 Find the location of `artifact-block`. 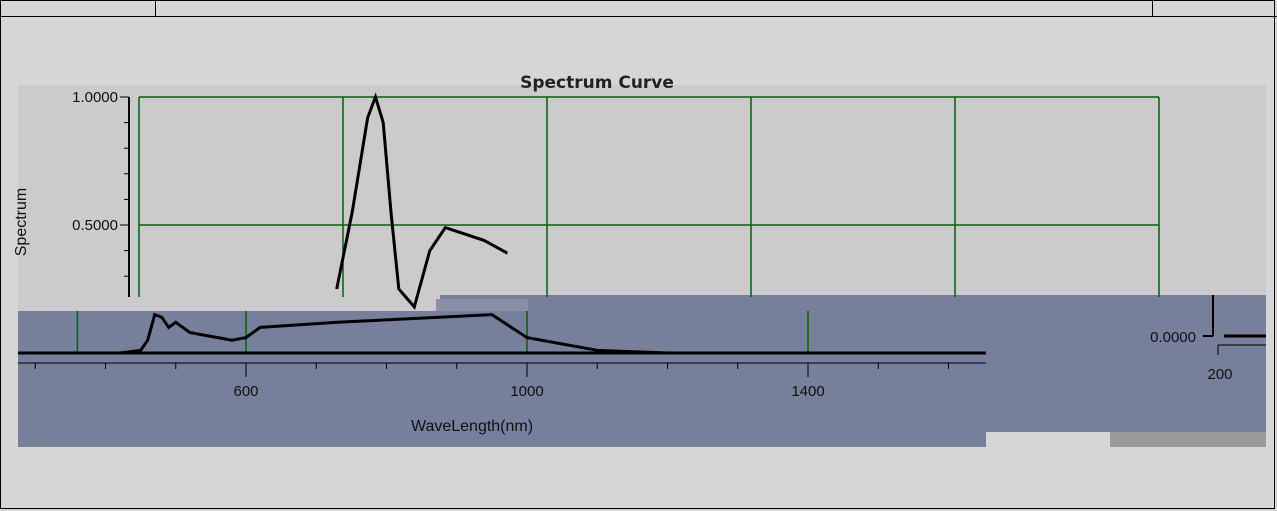

artifact-block is located at coordinates (482, 305).